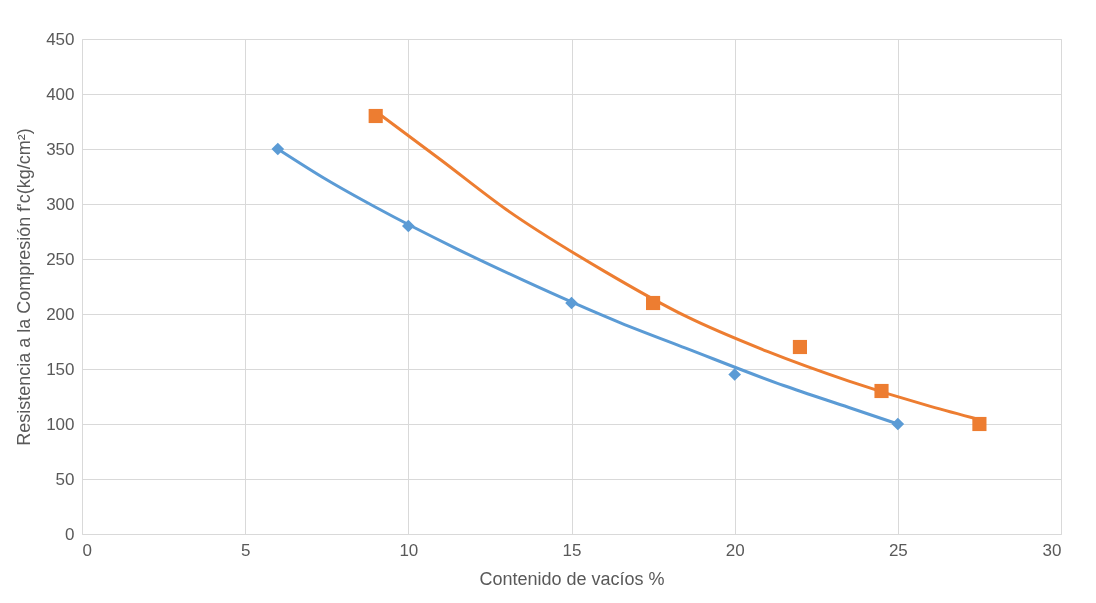  I want to click on y-tick-label: 400, so click(60, 94).